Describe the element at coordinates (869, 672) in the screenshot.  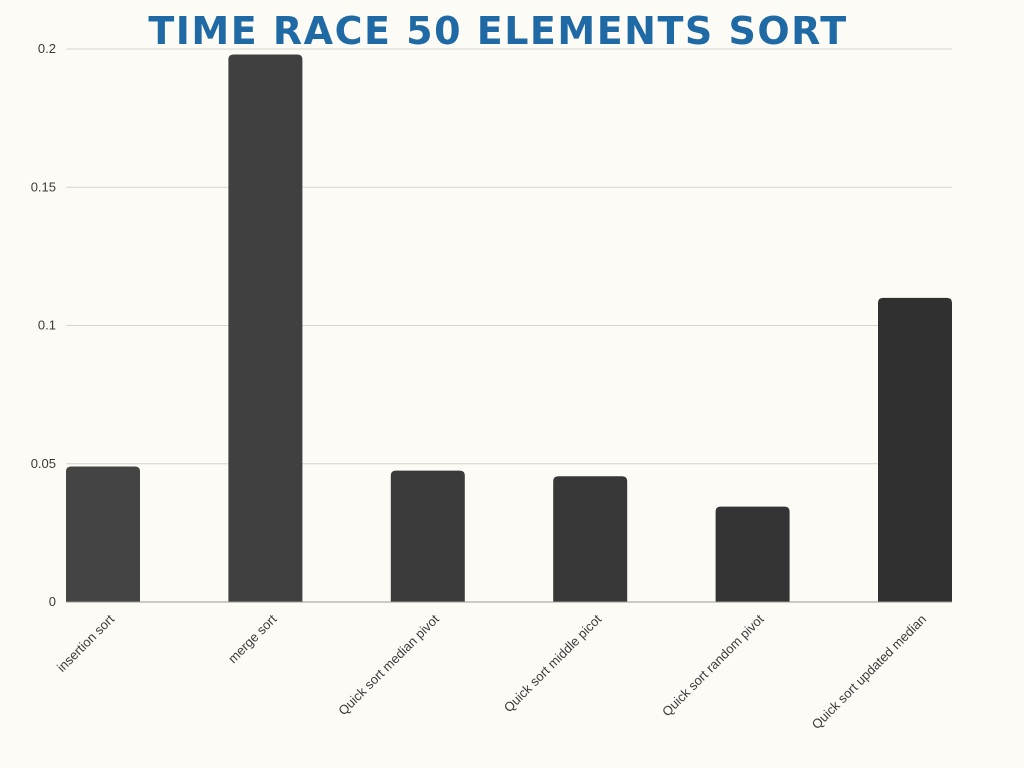
I see `x-tick-label: Quick sort updated median` at that location.